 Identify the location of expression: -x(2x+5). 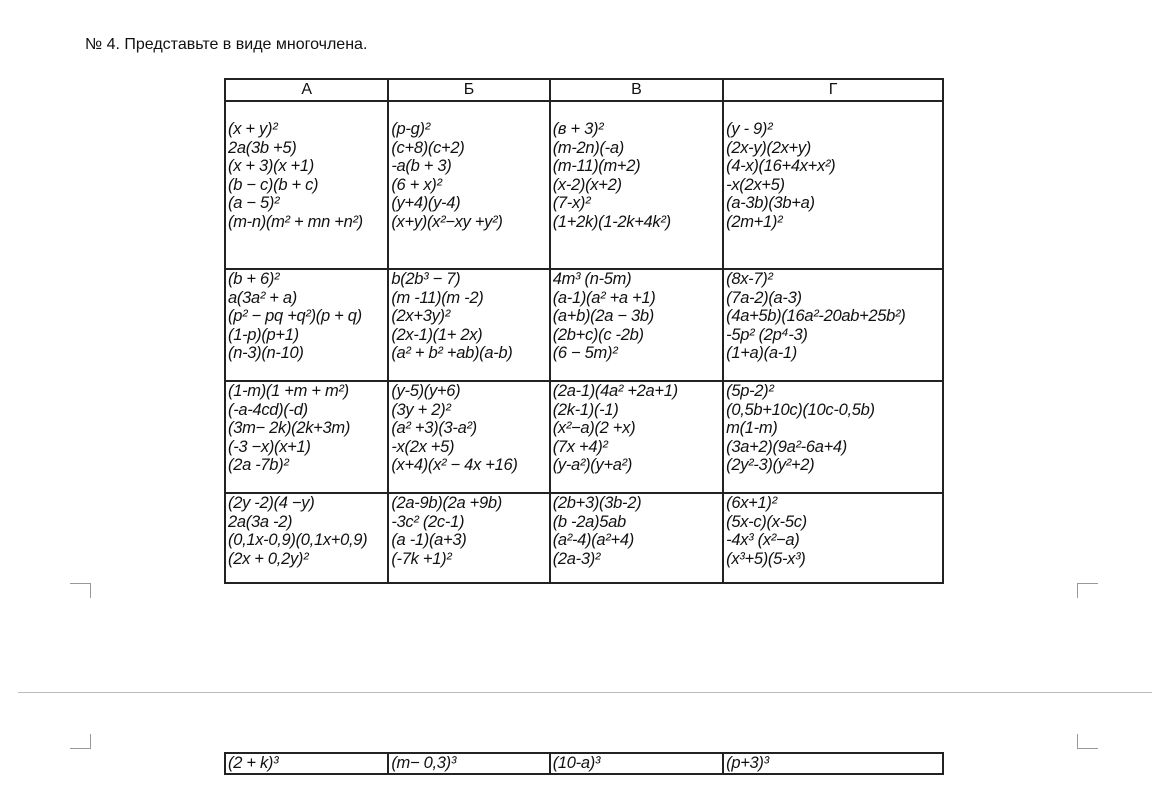
(755, 184).